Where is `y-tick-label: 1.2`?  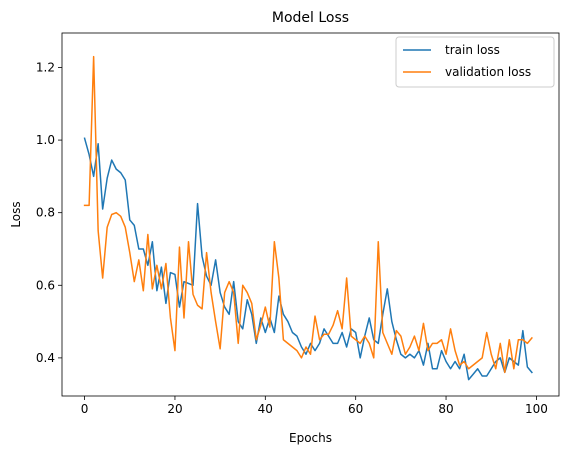
y-tick-label: 1.2 is located at coordinates (45, 67).